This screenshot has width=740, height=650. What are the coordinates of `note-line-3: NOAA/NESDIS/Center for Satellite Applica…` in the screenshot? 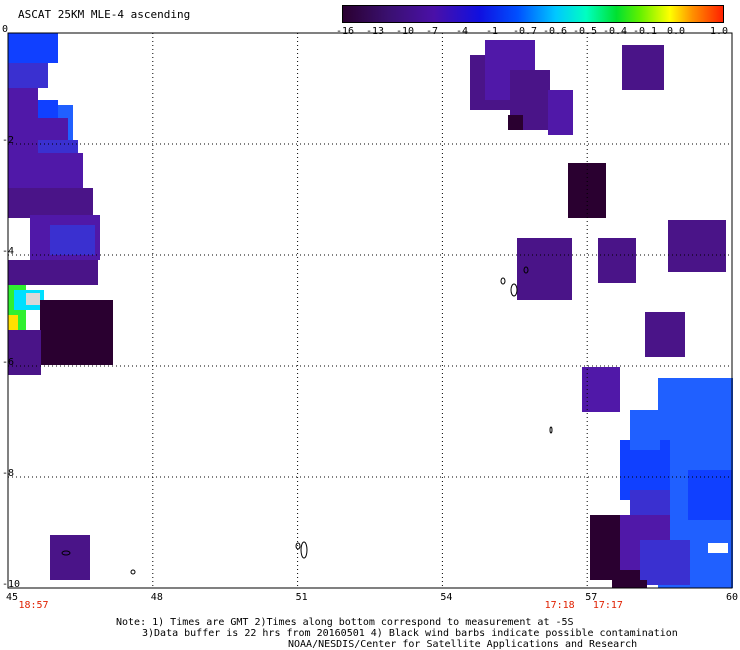 It's located at (463, 644).